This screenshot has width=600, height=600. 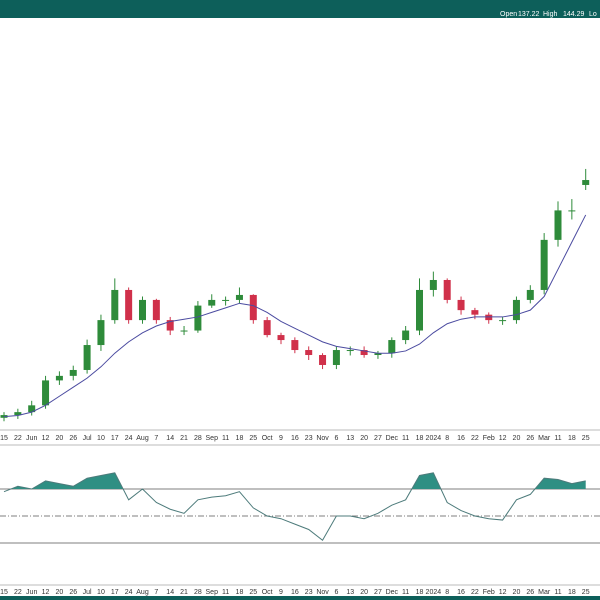 I want to click on x-tick-label: Sep, so click(x=212, y=592).